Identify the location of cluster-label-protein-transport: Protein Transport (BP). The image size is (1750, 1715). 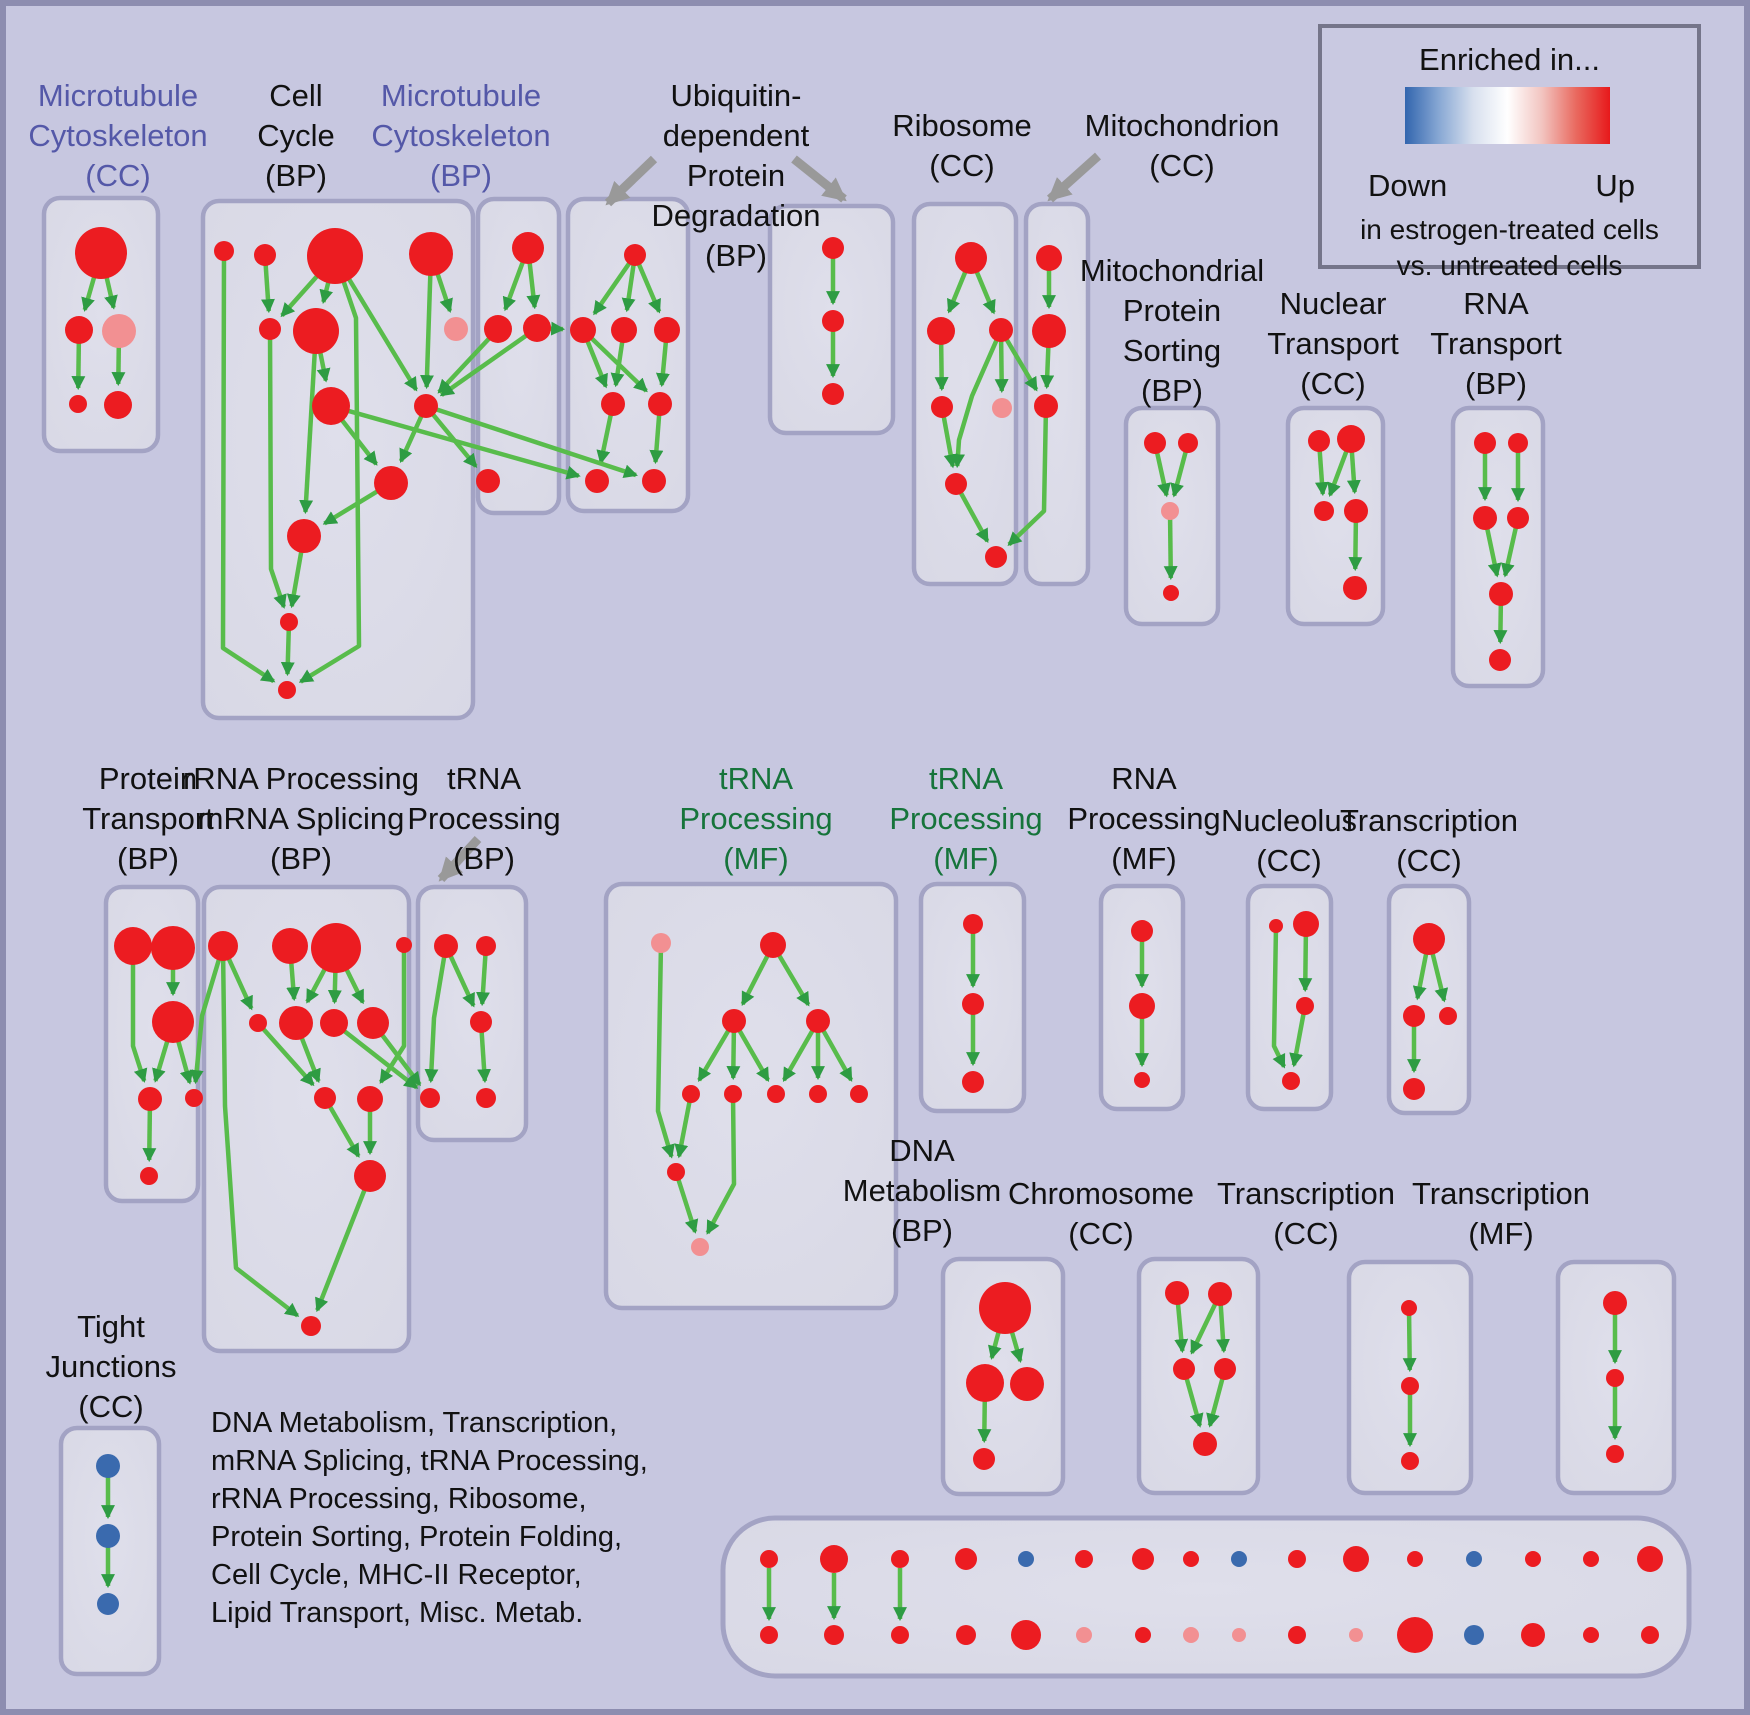
(148, 819).